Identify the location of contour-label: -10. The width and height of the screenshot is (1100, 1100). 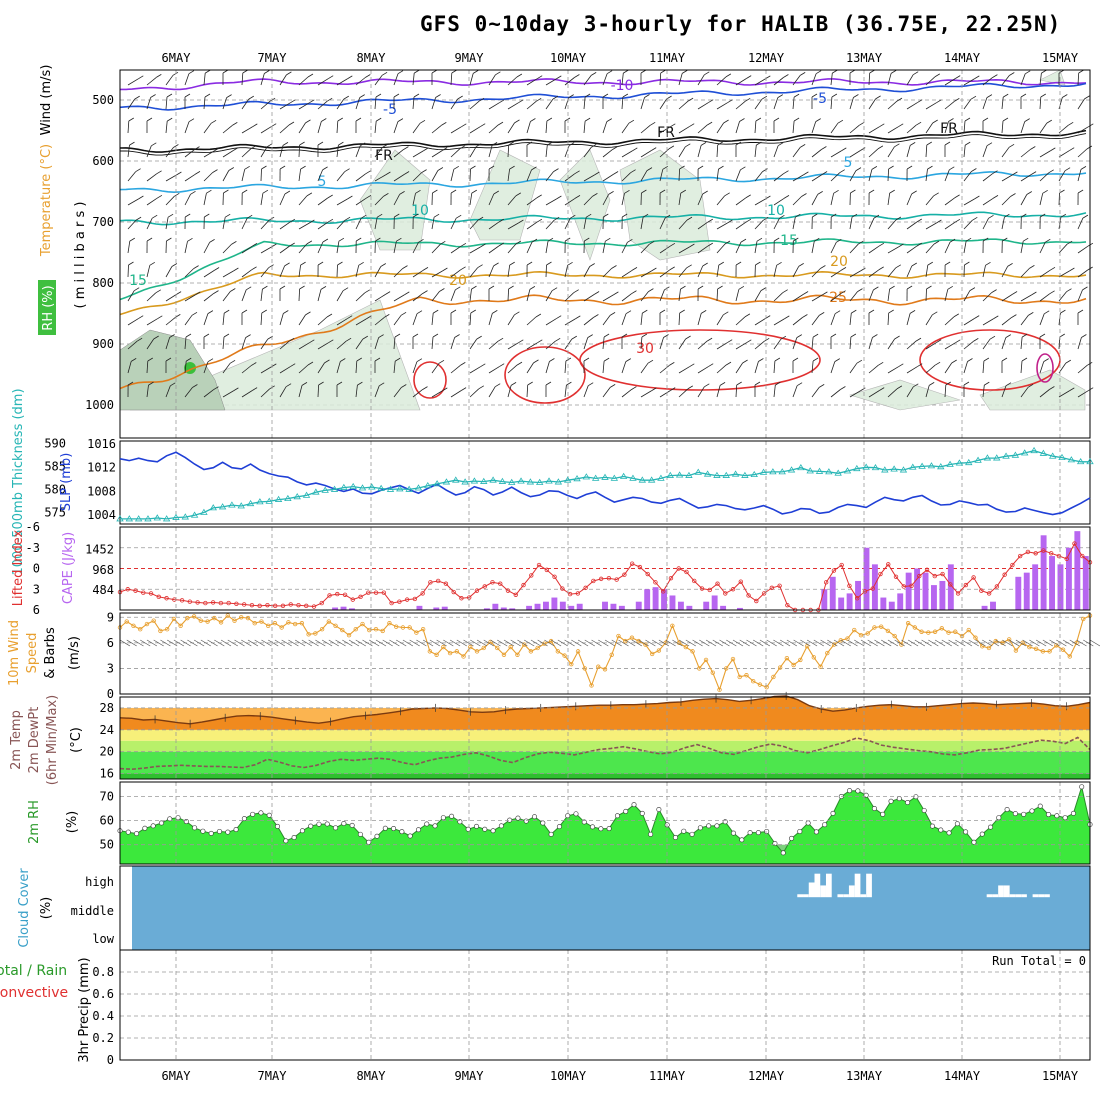
(622, 86).